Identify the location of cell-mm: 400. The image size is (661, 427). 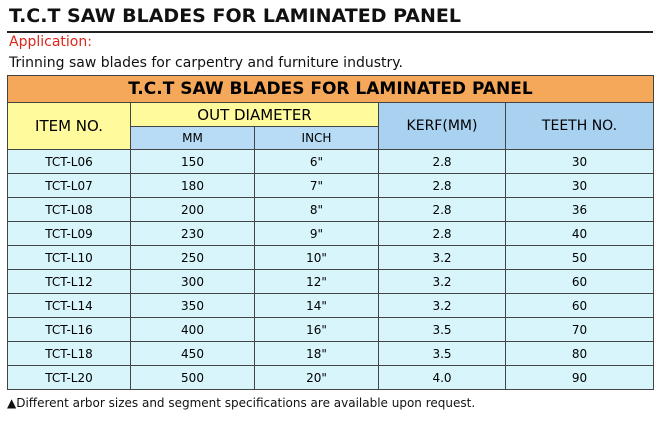
(192, 329).